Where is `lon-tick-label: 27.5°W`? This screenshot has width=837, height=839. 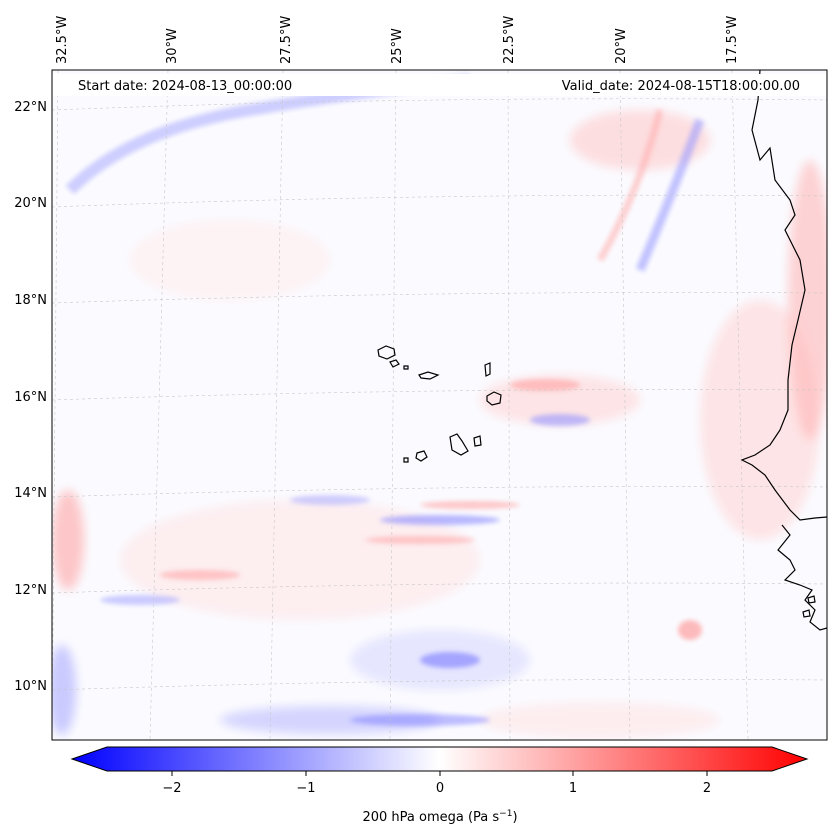
lon-tick-label: 27.5°W is located at coordinates (286, 40).